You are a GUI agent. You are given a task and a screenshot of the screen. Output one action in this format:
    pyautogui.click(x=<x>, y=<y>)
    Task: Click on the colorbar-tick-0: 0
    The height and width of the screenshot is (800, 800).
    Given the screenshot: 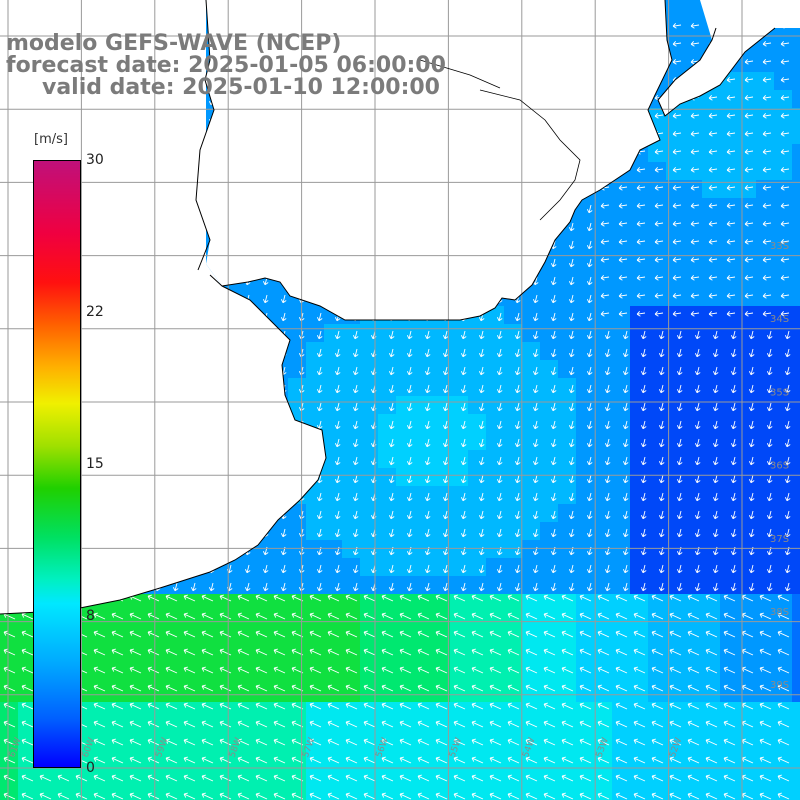 What is the action you would take?
    pyautogui.click(x=90, y=768)
    